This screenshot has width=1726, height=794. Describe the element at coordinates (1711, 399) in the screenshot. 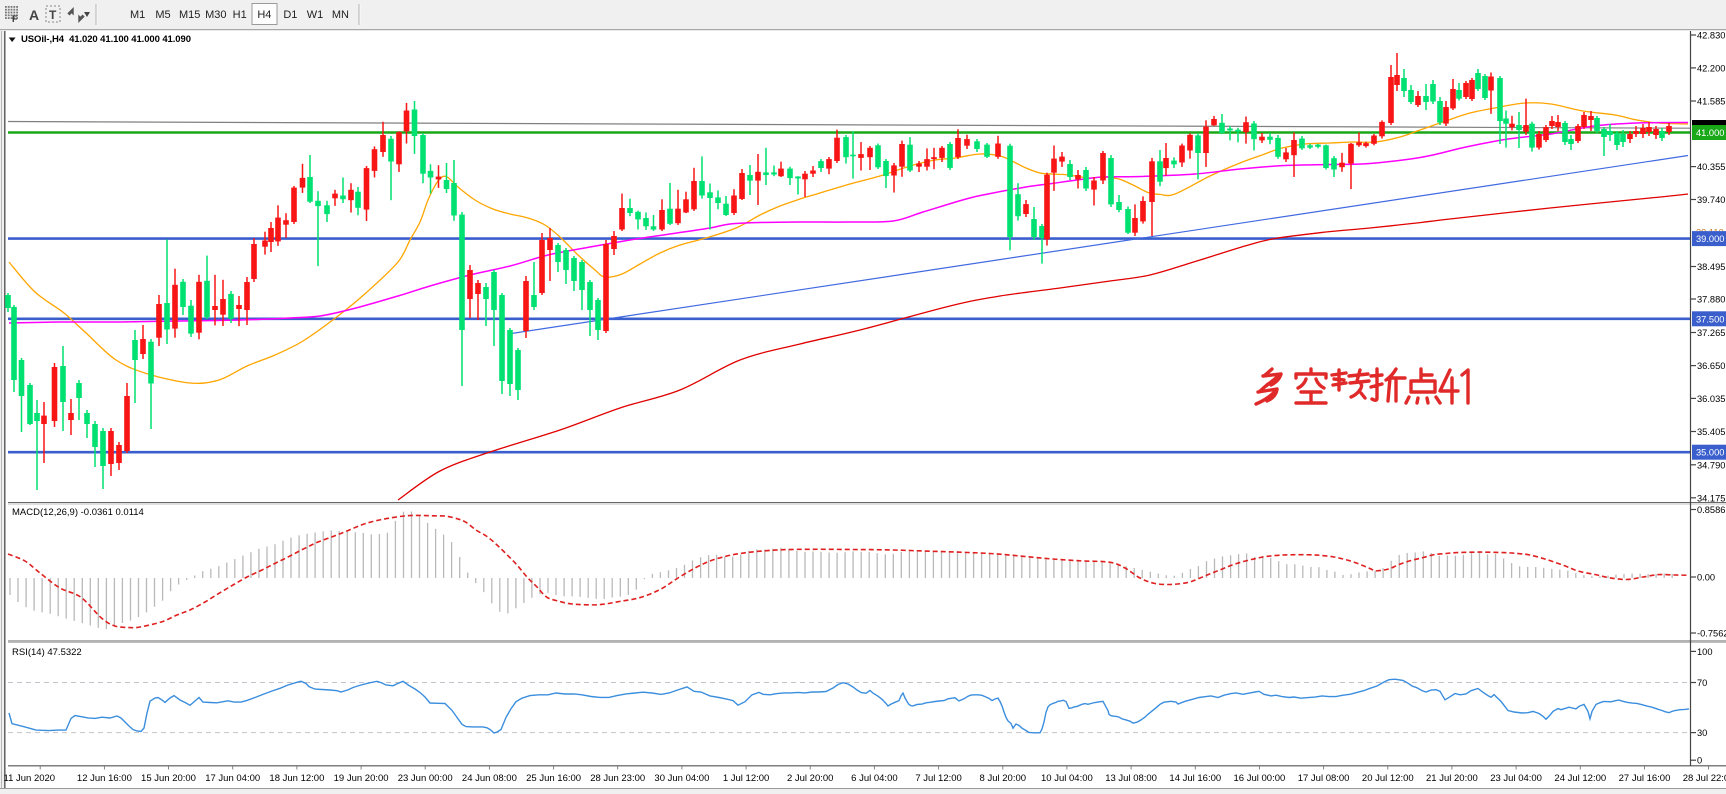

I see `svg-text: 36.035` at that location.